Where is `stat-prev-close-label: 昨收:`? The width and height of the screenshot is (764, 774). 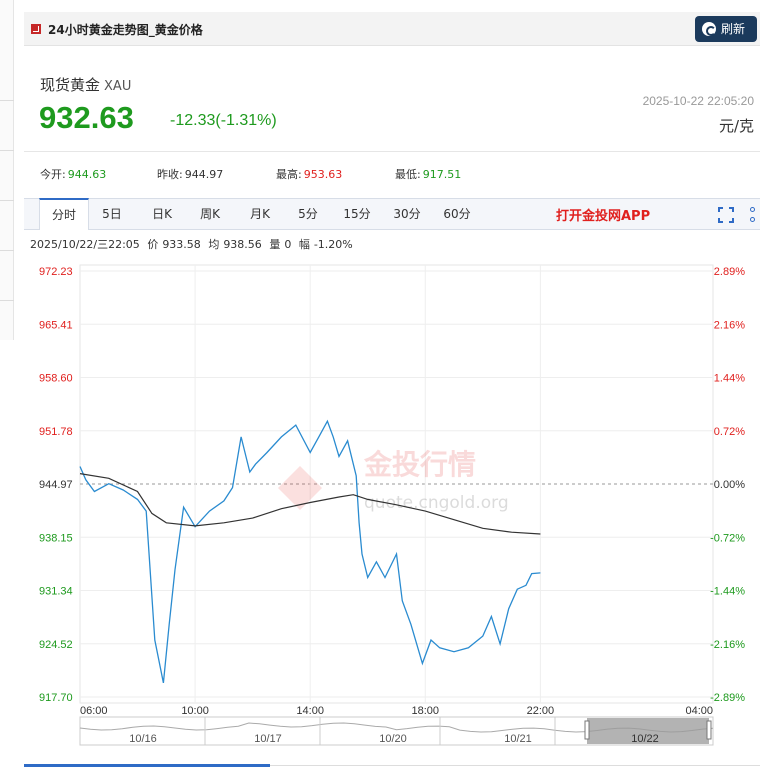 stat-prev-close-label: 昨收: is located at coordinates (170, 174).